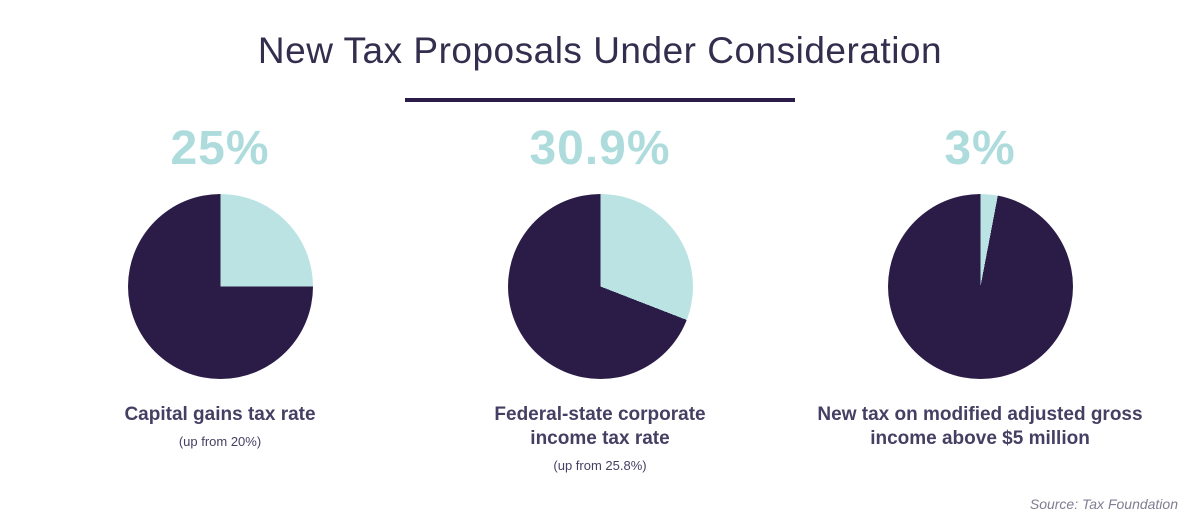 Image resolution: width=1200 pixels, height=524 pixels. What do you see at coordinates (1103, 504) in the screenshot?
I see `source-note: Source: Tax Foundation` at bounding box center [1103, 504].